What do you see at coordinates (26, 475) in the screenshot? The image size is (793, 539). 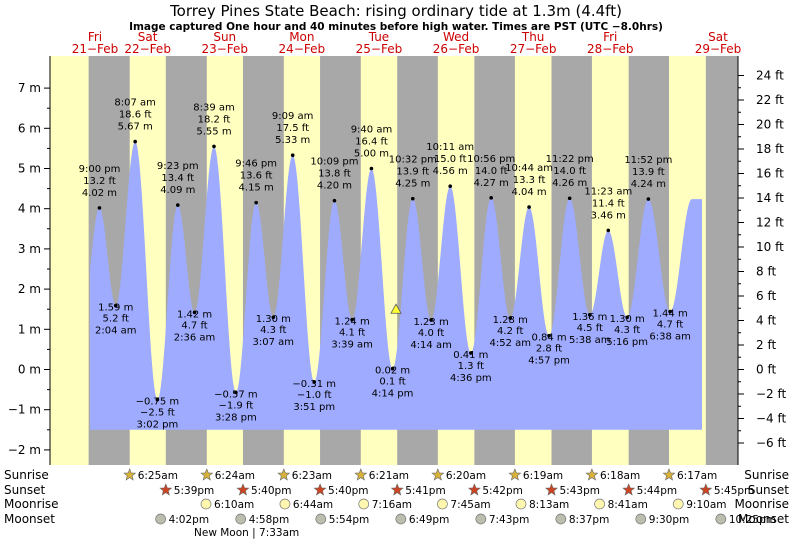 I see `row-label-left: Sunrise` at bounding box center [26, 475].